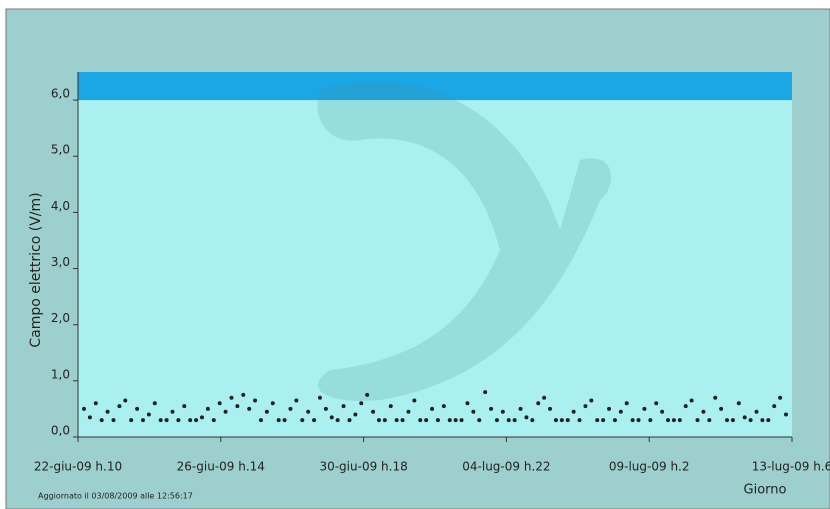  What do you see at coordinates (60, 374) in the screenshot?
I see `y-tick-label: 1,0` at bounding box center [60, 374].